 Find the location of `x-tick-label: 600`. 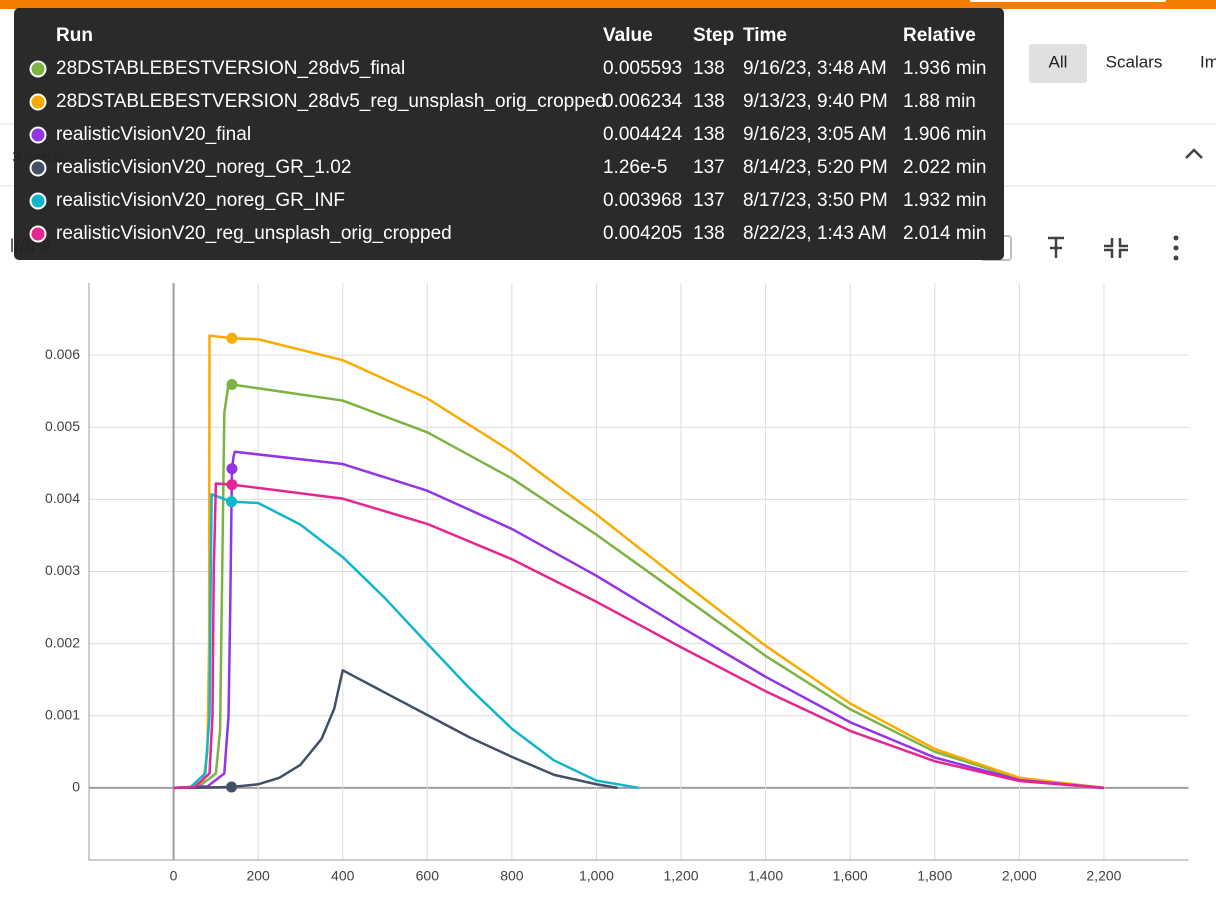

x-tick-label: 600 is located at coordinates (428, 876).